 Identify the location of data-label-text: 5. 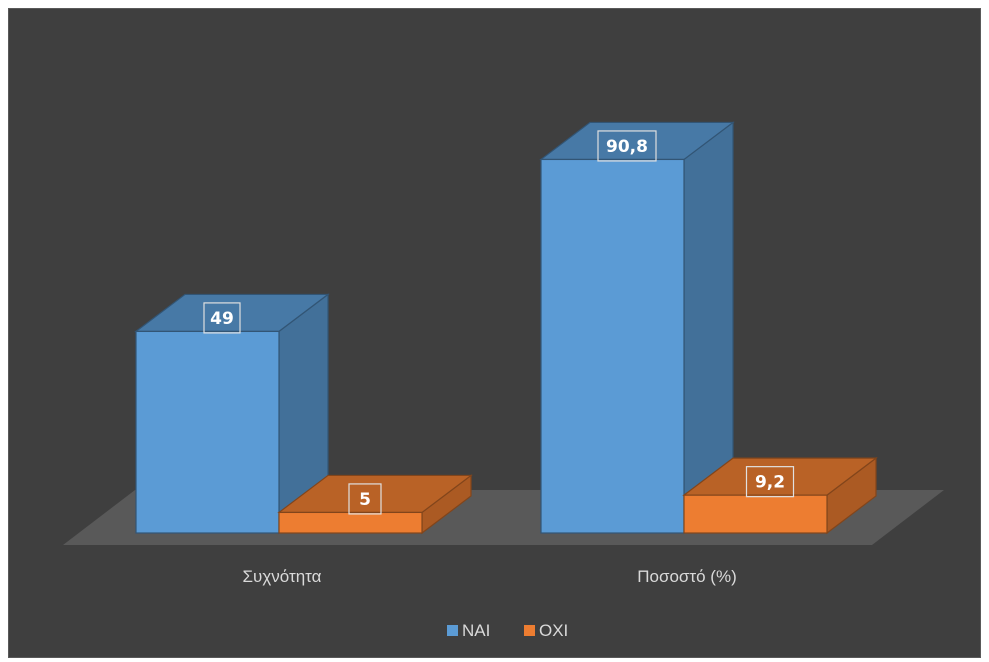
(365, 500).